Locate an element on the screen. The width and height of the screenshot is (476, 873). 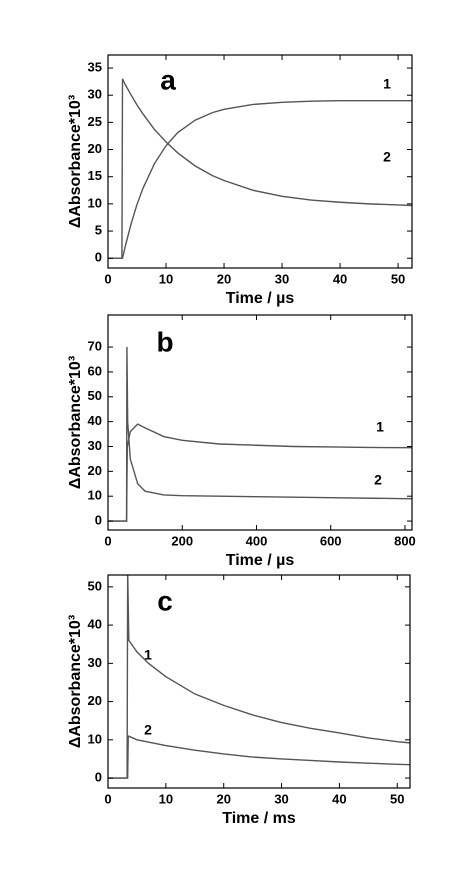
panel-label: b is located at coordinates (164, 341).